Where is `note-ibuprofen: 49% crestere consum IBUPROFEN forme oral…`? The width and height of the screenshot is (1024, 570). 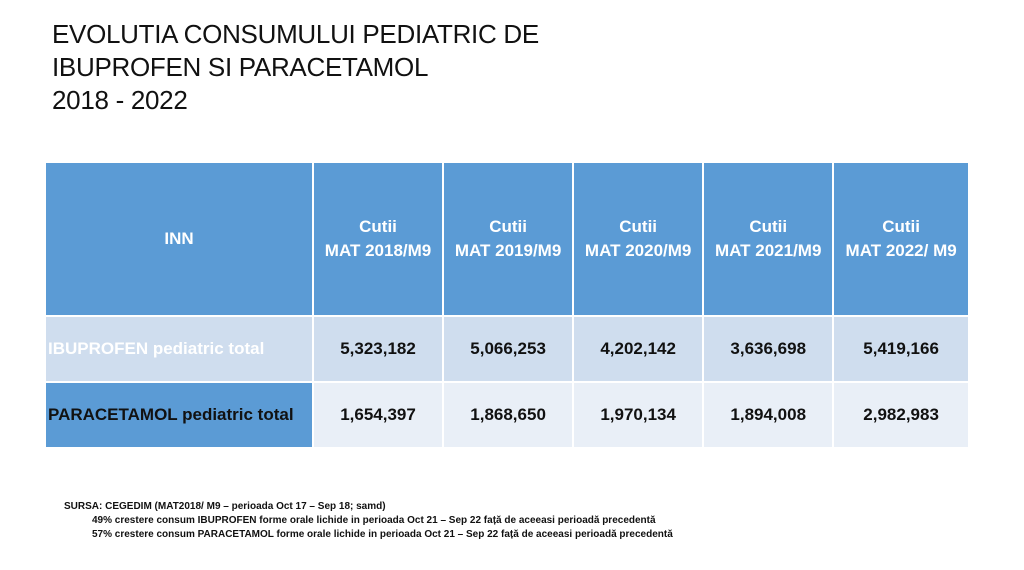
note-ibuprofen: 49% crestere consum IBUPROFEN forme oral… is located at coordinates (374, 520).